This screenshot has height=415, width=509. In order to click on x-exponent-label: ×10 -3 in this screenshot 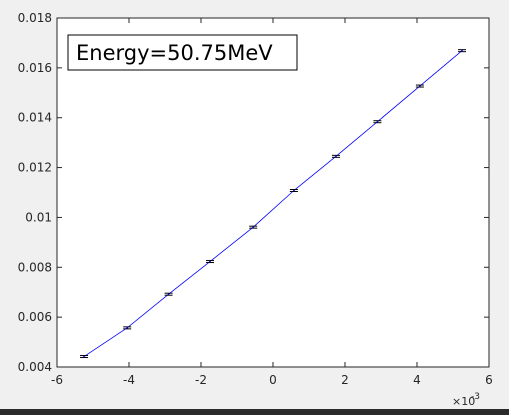, I will do `click(466, 400)`.